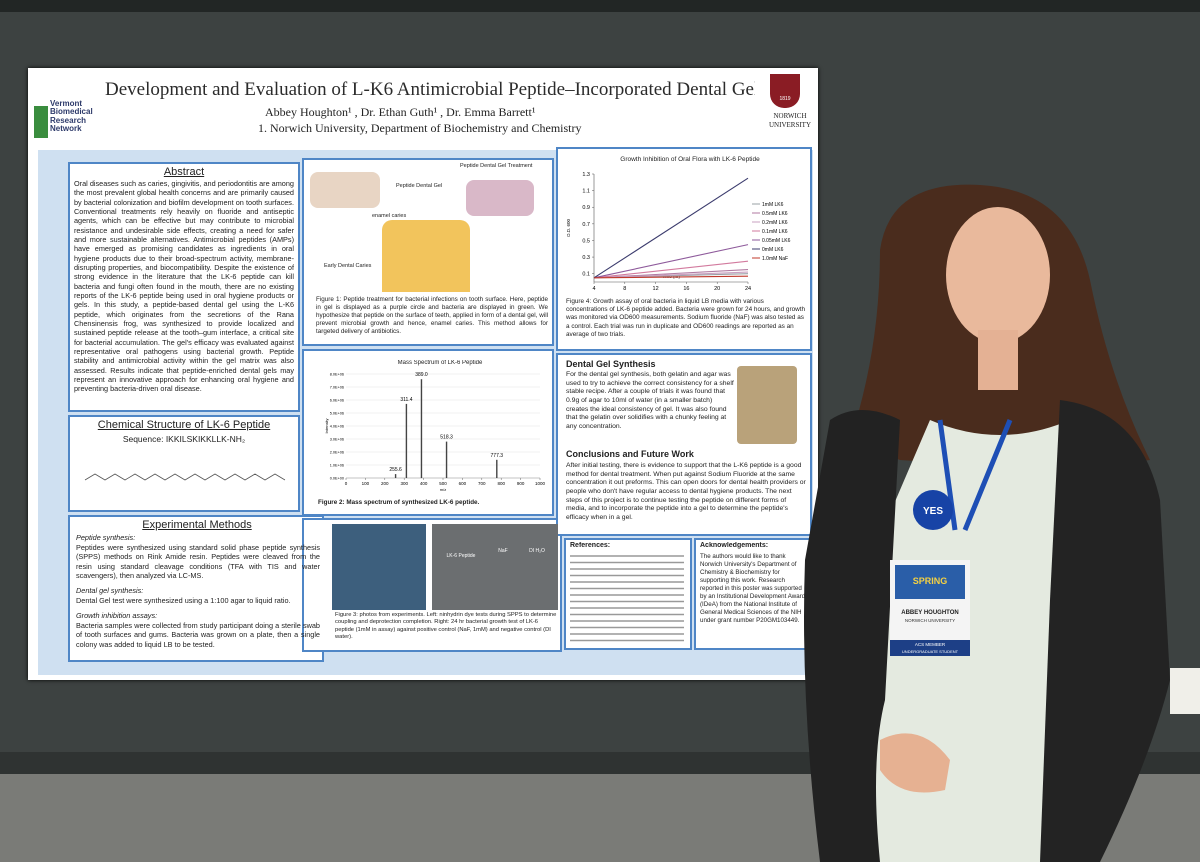 The image size is (1200, 862). What do you see at coordinates (428, 432) in the screenshot?
I see `fig2-panel` at bounding box center [428, 432].